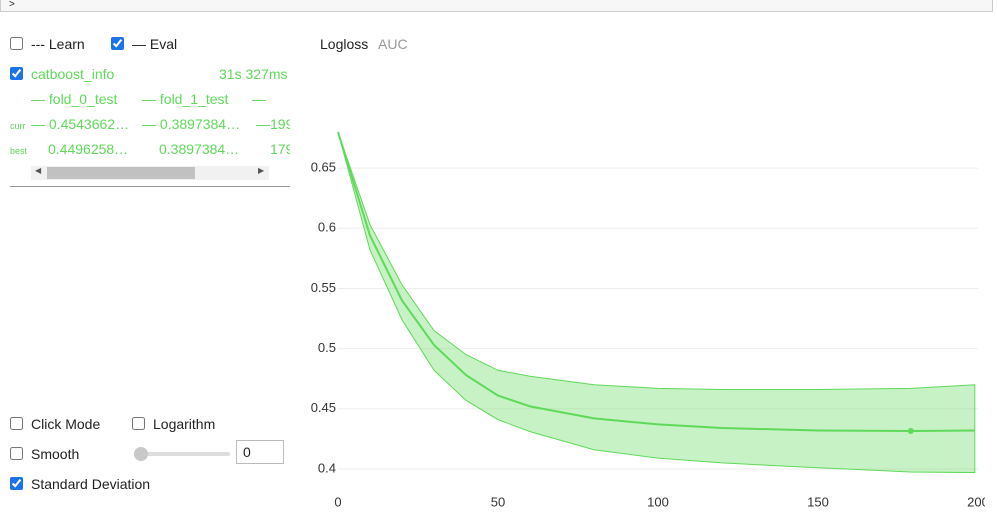  Describe the element at coordinates (184, 424) in the screenshot. I see `logarithm-label: Logarithm` at that location.